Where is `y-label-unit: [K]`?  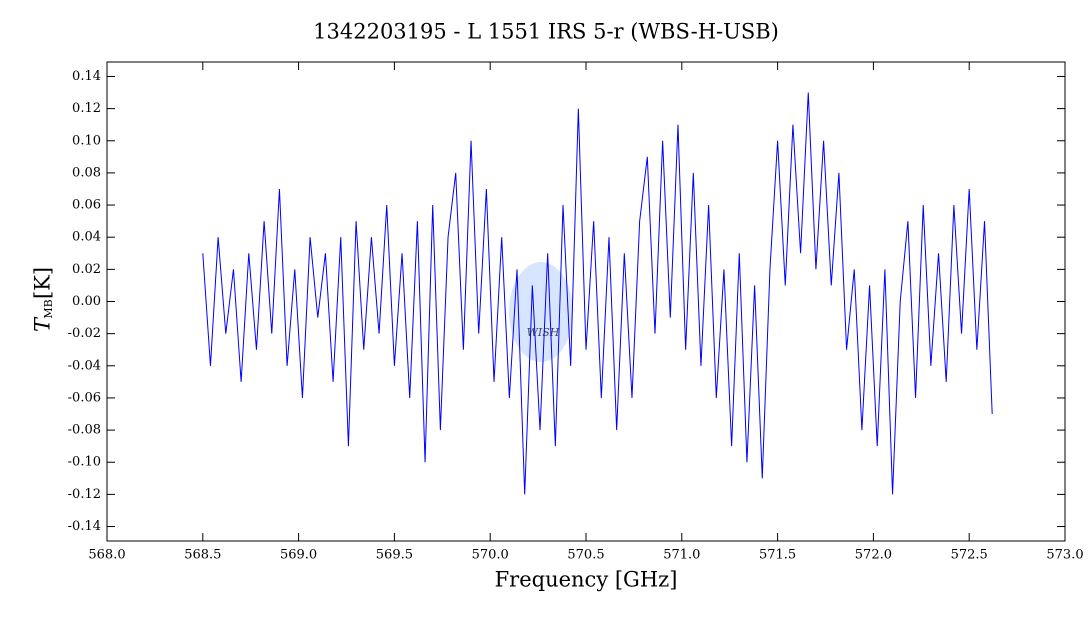 y-label-unit: [K] is located at coordinates (43, 283).